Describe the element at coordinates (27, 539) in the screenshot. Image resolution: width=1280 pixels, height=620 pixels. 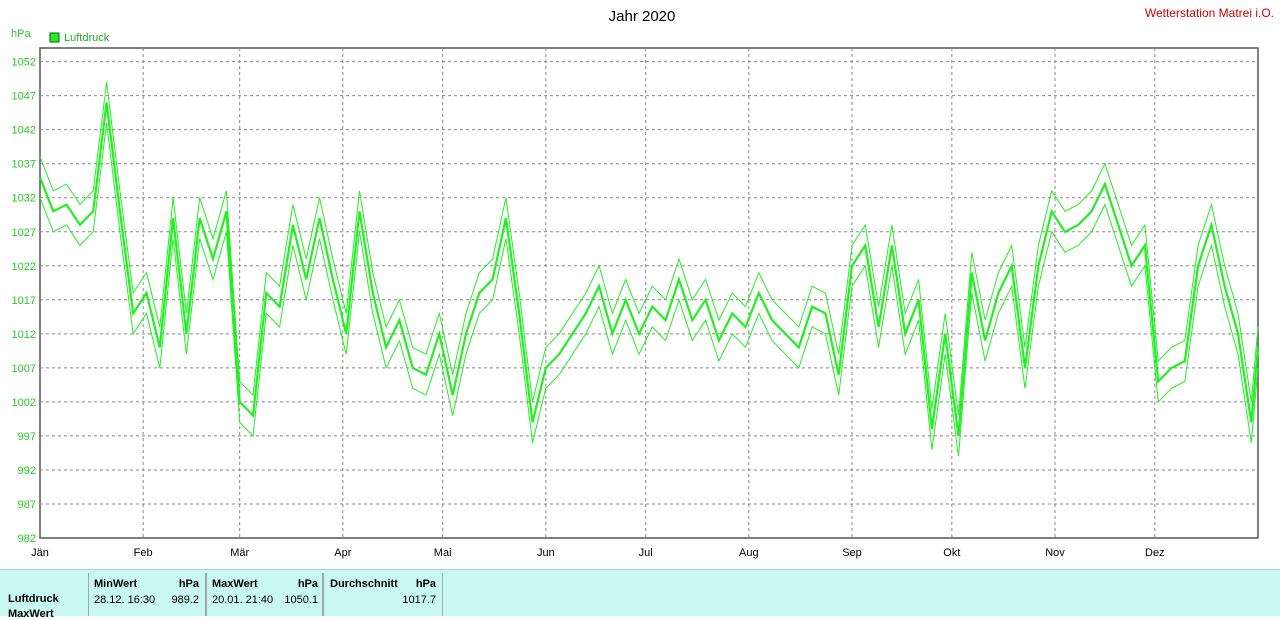
I see `y-tick-label: 982` at that location.